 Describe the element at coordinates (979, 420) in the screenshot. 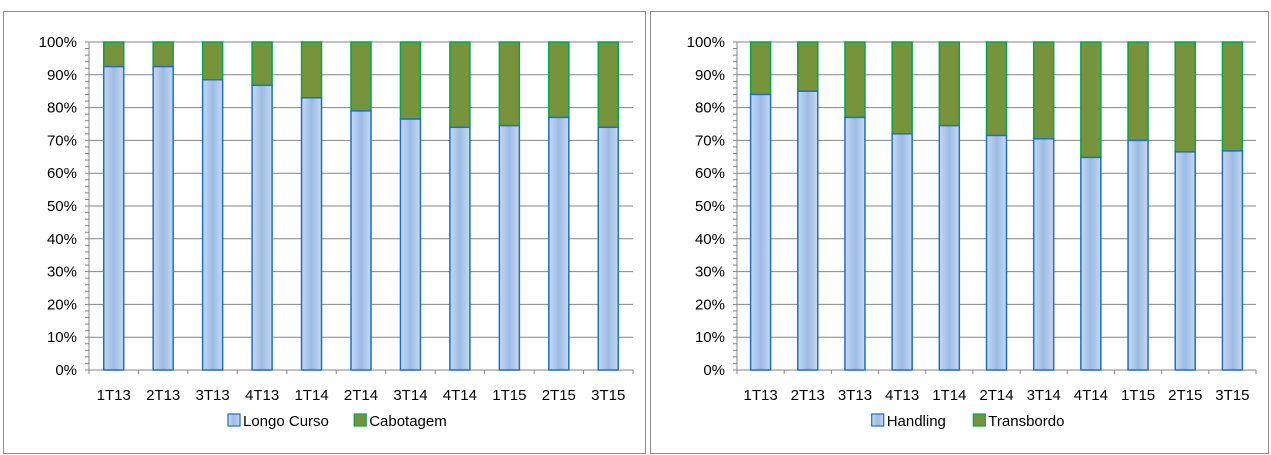

I see `legend-swatch-transbordo` at that location.